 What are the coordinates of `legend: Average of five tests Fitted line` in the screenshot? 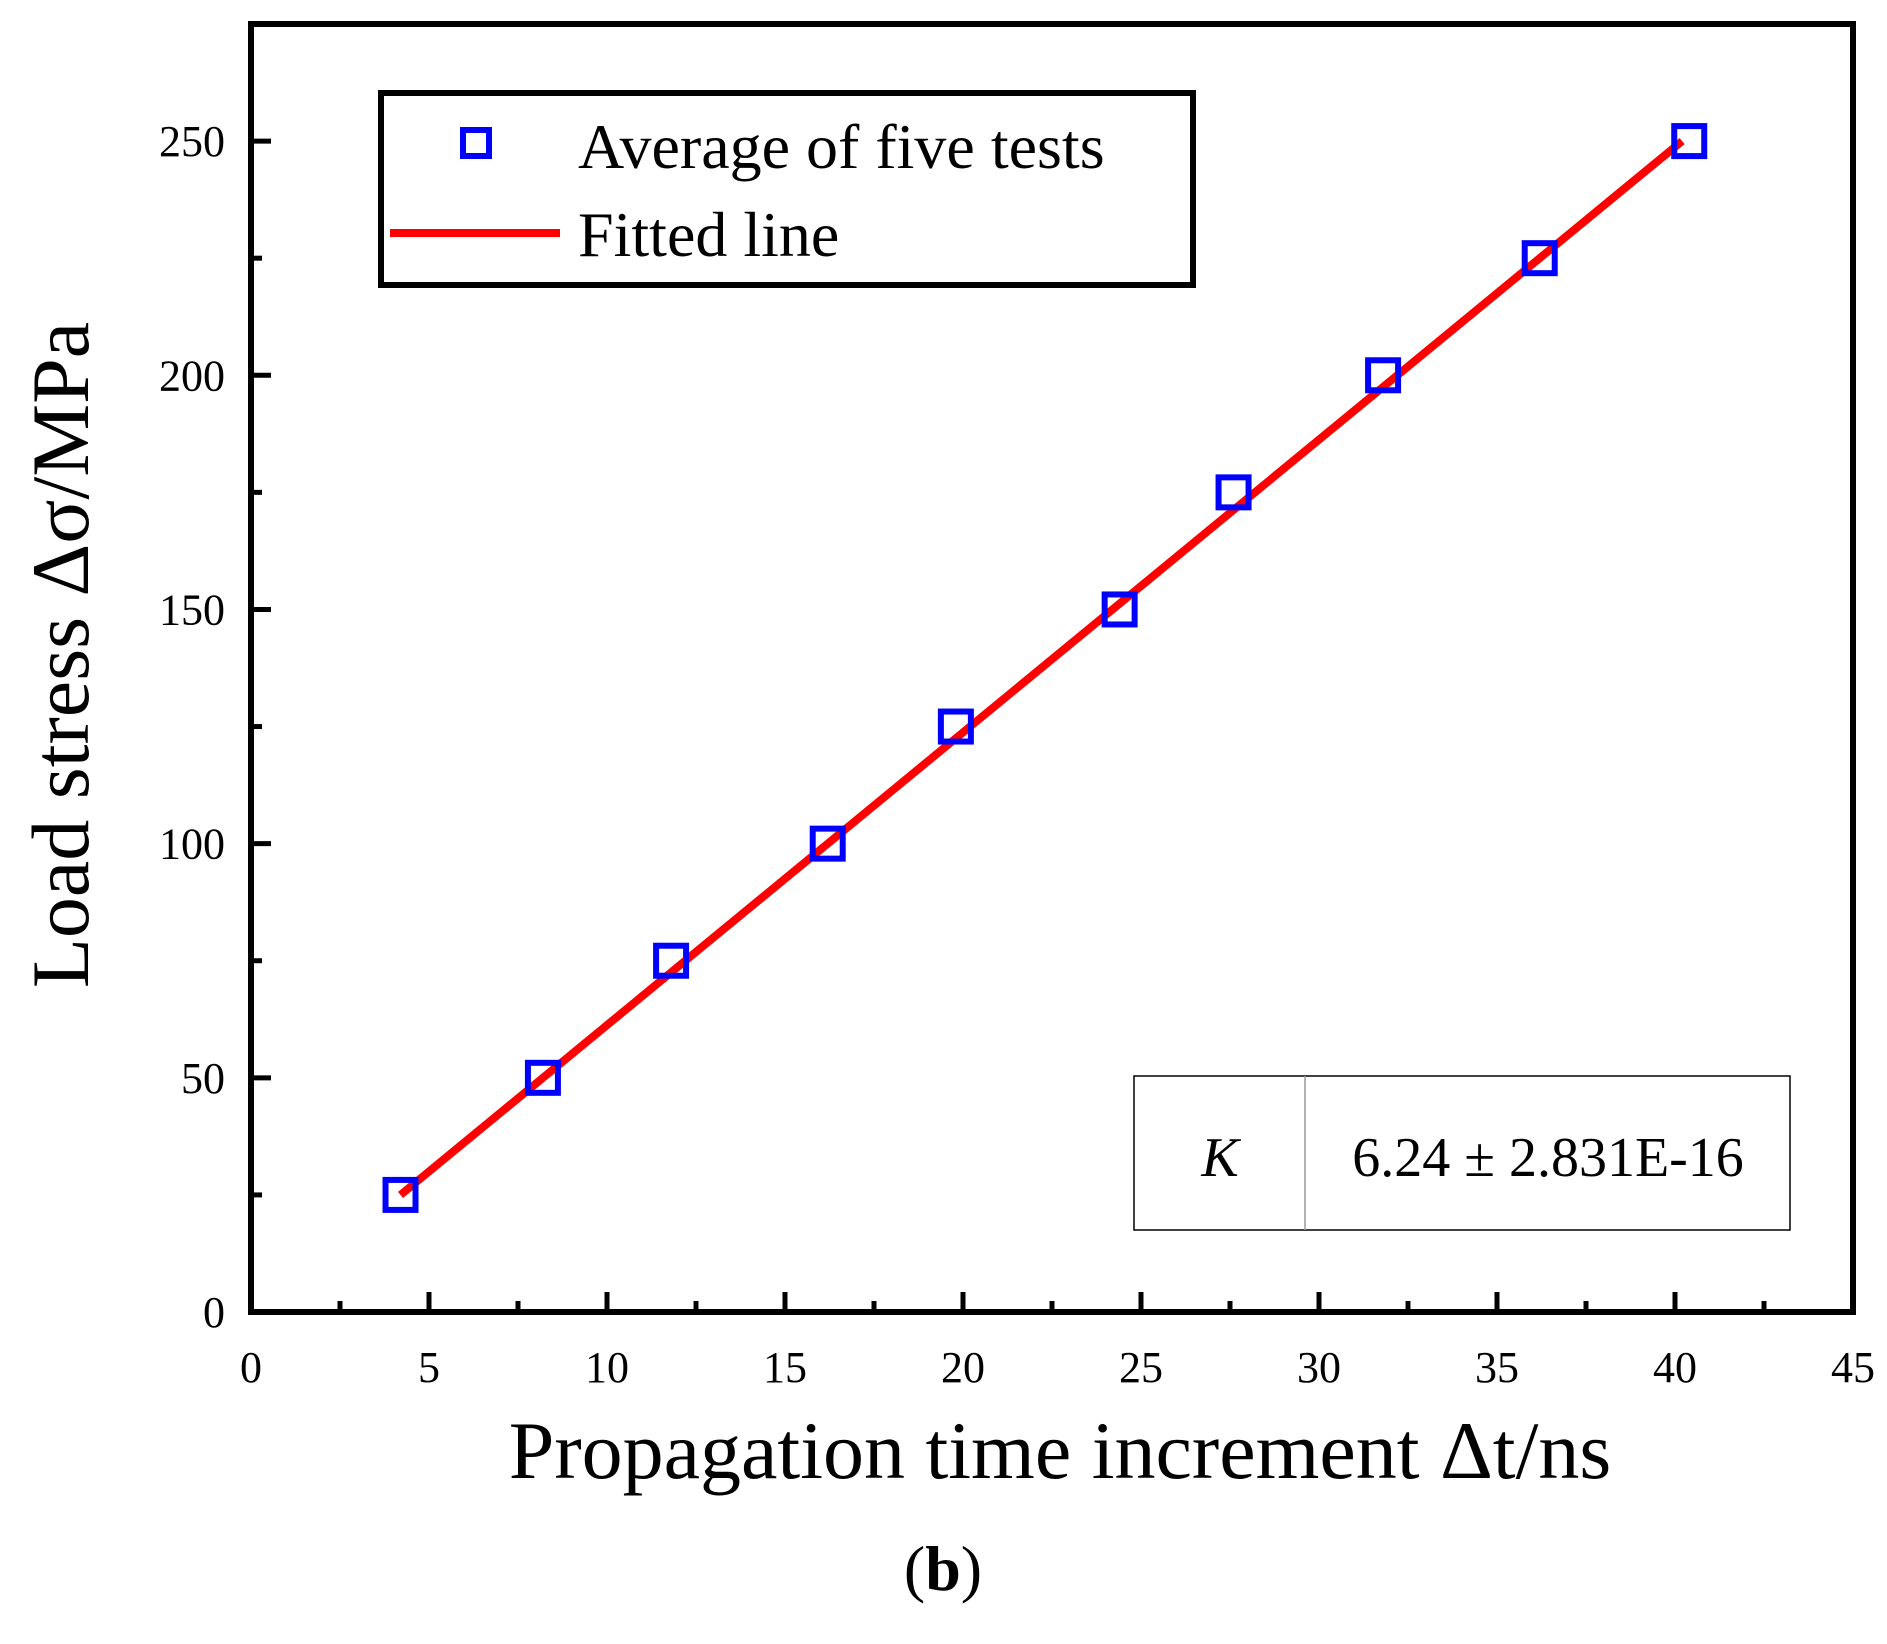 It's located at (787, 189).